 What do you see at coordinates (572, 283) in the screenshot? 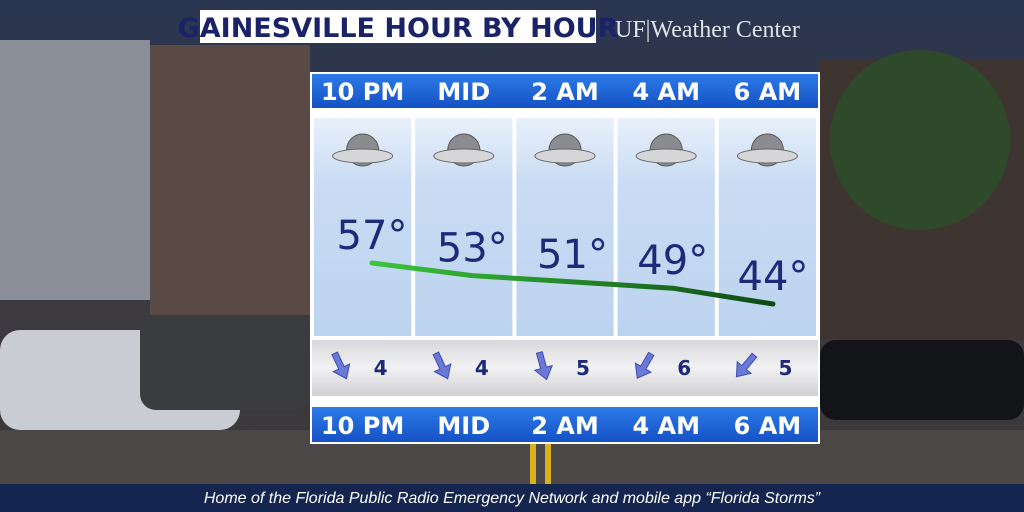
I see `temperature-line` at bounding box center [572, 283].